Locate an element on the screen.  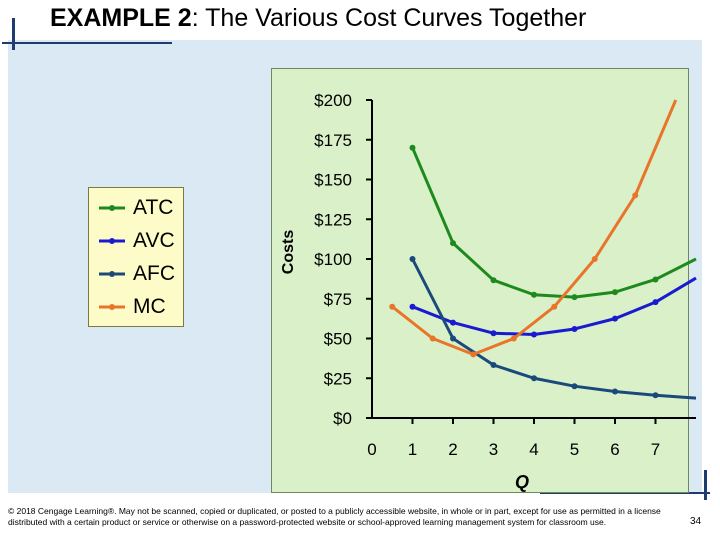
legend-swatch-atc is located at coordinates (112, 208).